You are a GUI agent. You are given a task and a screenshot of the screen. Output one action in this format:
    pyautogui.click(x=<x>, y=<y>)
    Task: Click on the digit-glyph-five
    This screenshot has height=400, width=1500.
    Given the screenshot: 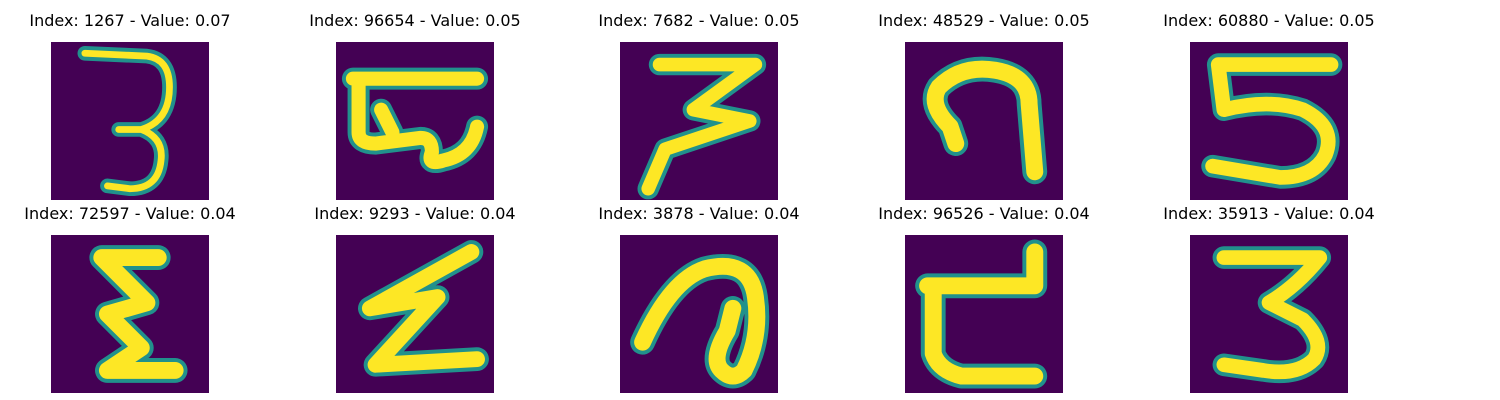 What is the action you would take?
    pyautogui.click(x=1272, y=121)
    